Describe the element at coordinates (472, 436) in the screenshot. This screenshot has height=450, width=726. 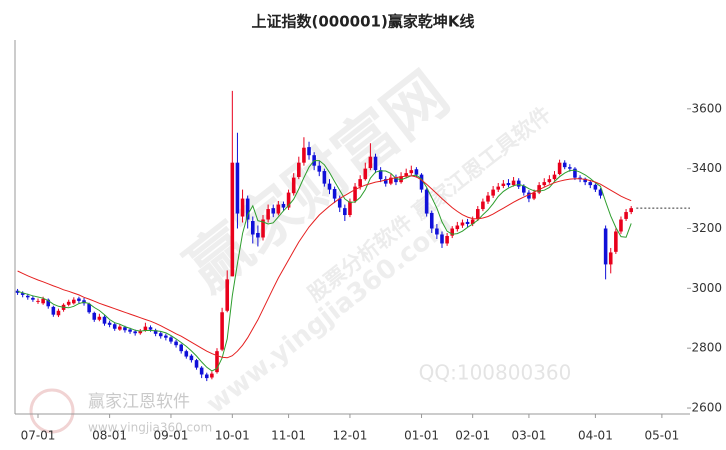
I see `x-tick-label: 02-01` at that location.